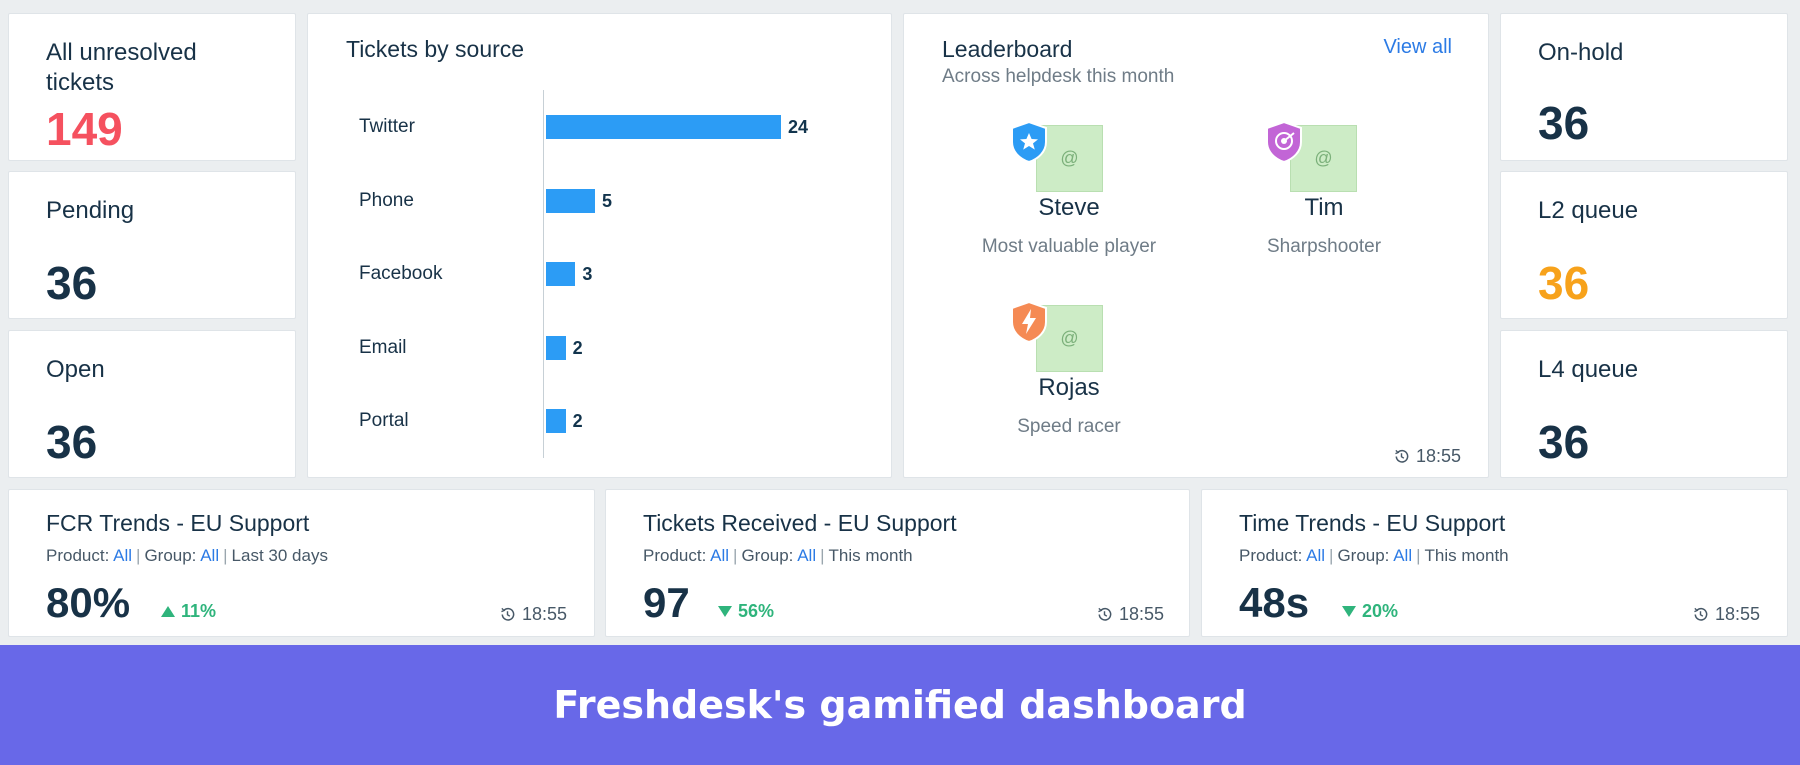 The image size is (1800, 765). What do you see at coordinates (1029, 142) in the screenshot?
I see `star-shield-icon` at bounding box center [1029, 142].